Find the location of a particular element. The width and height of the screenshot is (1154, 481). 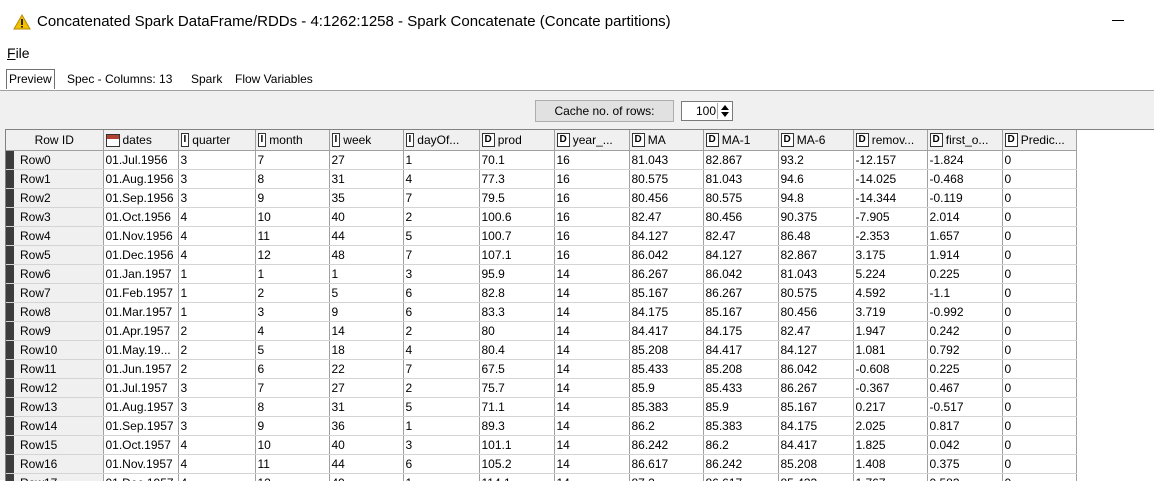

row-id-cell: Row15 is located at coordinates (54, 444).